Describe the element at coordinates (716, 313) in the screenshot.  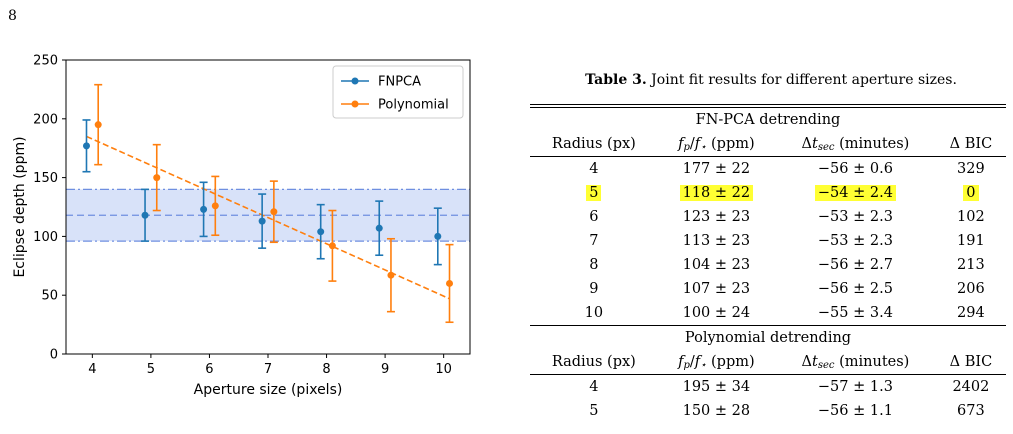
I see `cell-depth: 100 ± 24` at that location.